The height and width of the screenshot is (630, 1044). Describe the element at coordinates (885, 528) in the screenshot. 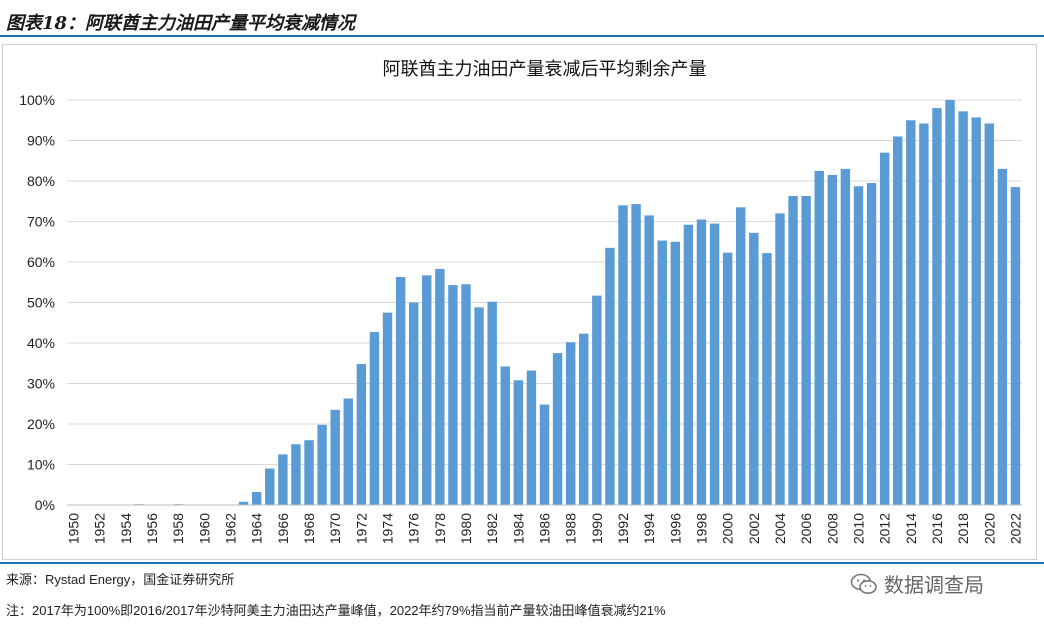

I see `x-tick-label: 2012` at that location.